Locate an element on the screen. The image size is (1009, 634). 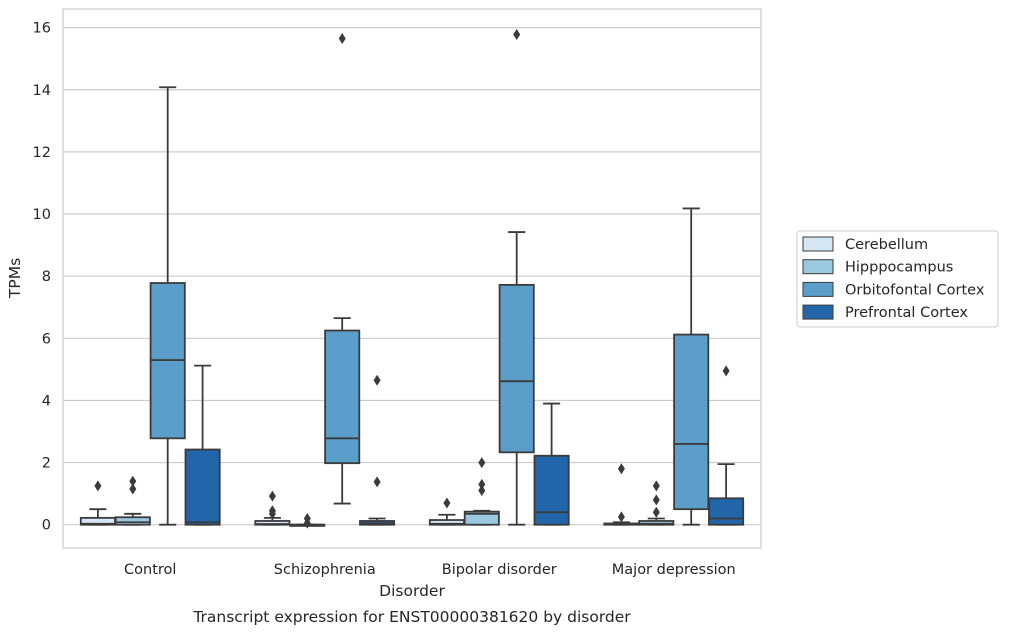
legend-label: Orbitofontal Cortex is located at coordinates (915, 290).